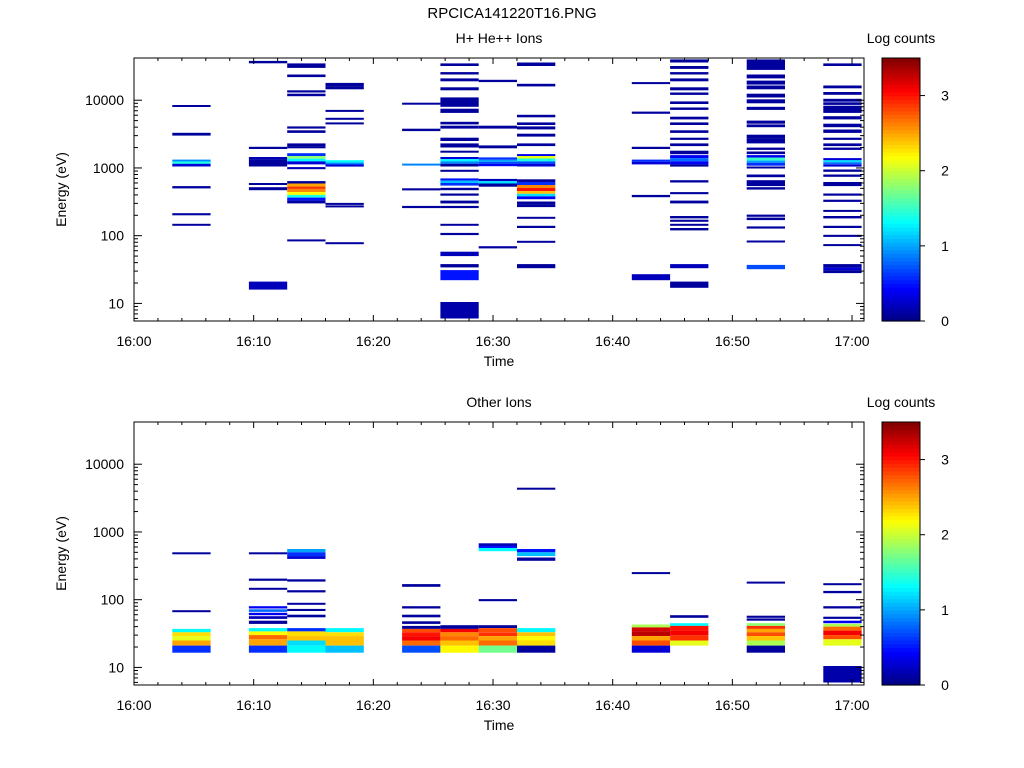  Describe the element at coordinates (253, 705) in the screenshot. I see `x-tick-label: 16:10` at that location.